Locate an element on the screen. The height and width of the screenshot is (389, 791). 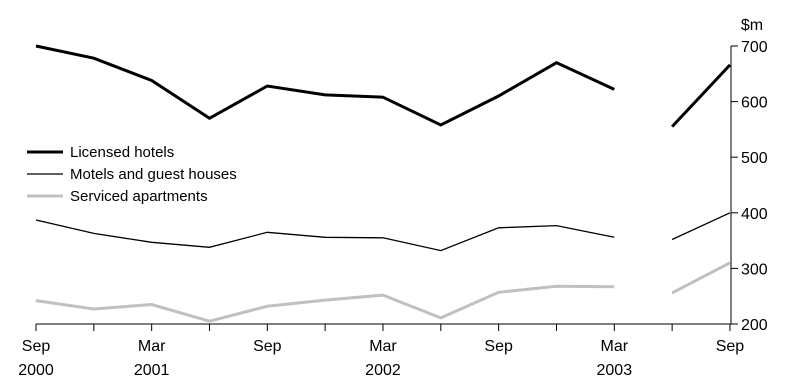
y-tick-label: 600 is located at coordinates (754, 103).